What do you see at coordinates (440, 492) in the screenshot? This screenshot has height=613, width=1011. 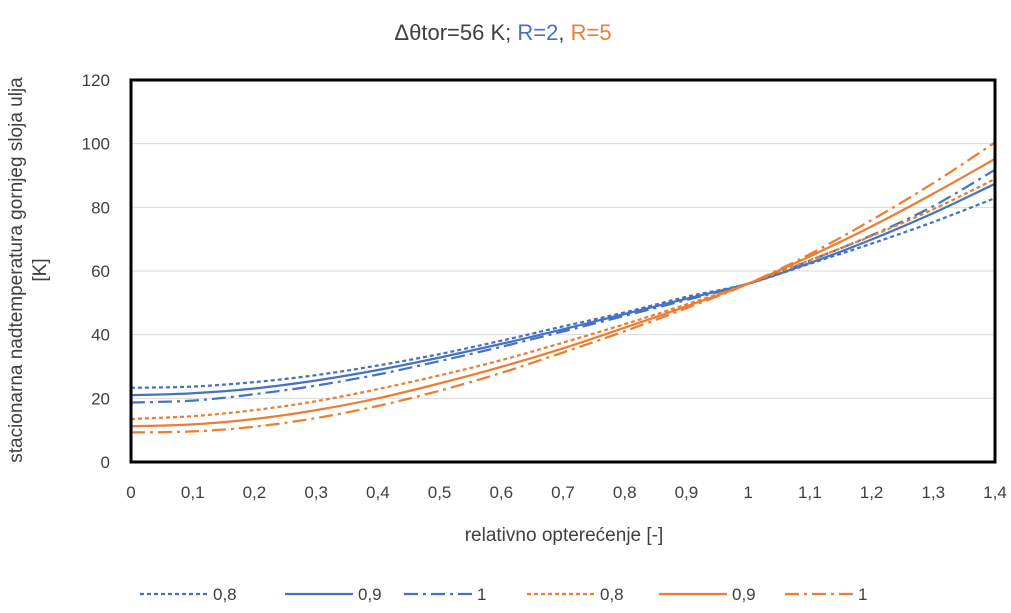 I see `x-tick-label: 0,5` at bounding box center [440, 492].